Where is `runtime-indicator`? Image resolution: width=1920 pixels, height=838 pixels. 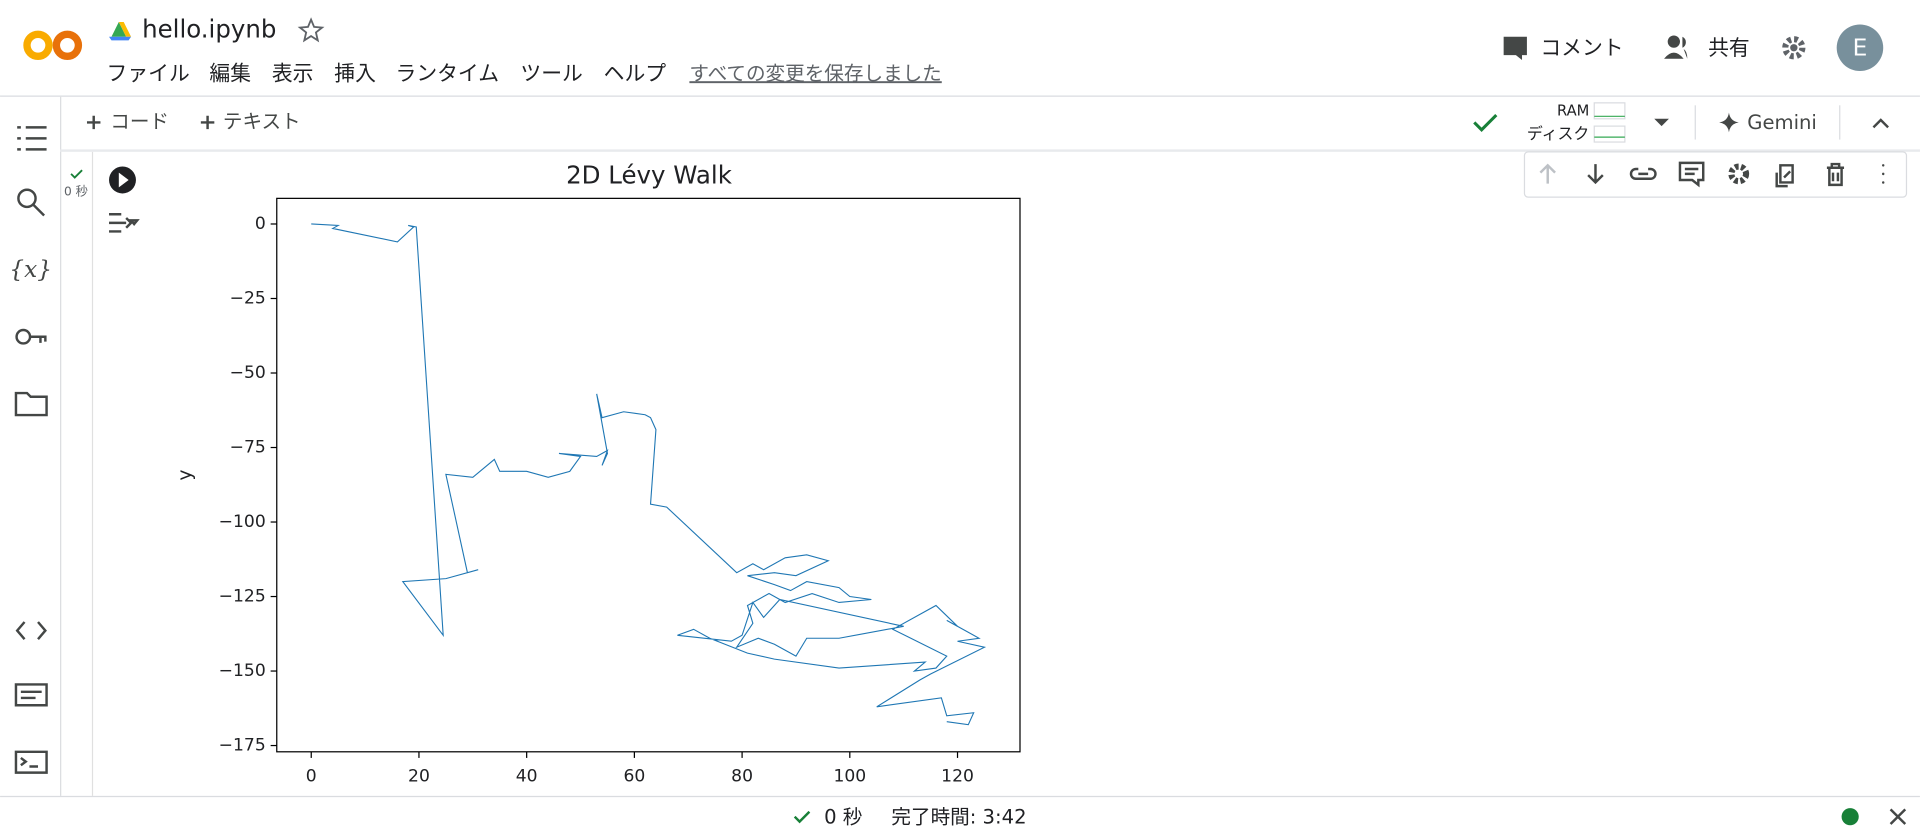 runtime-indicator is located at coordinates (1850, 817).